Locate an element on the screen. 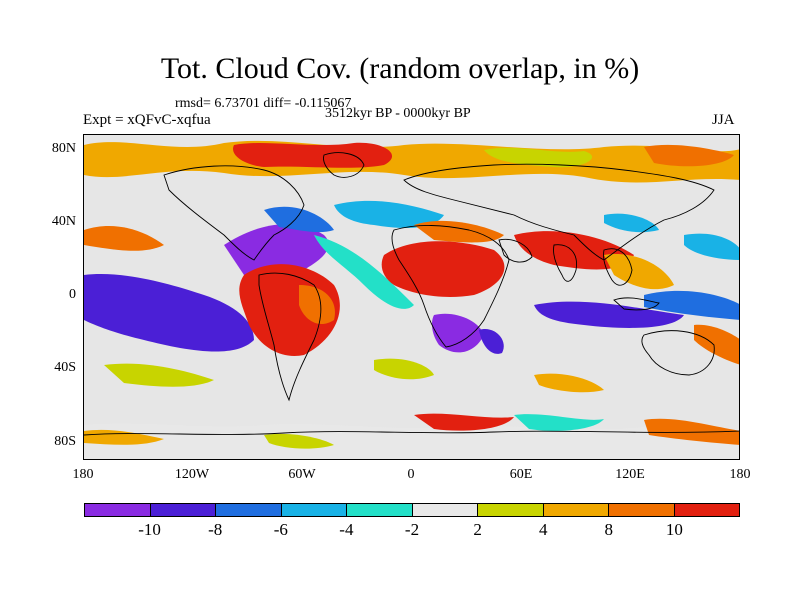 This screenshot has width=800, height=600. stats-text: rmsd= 6.73701 diff= -0.115067 is located at coordinates (263, 103).